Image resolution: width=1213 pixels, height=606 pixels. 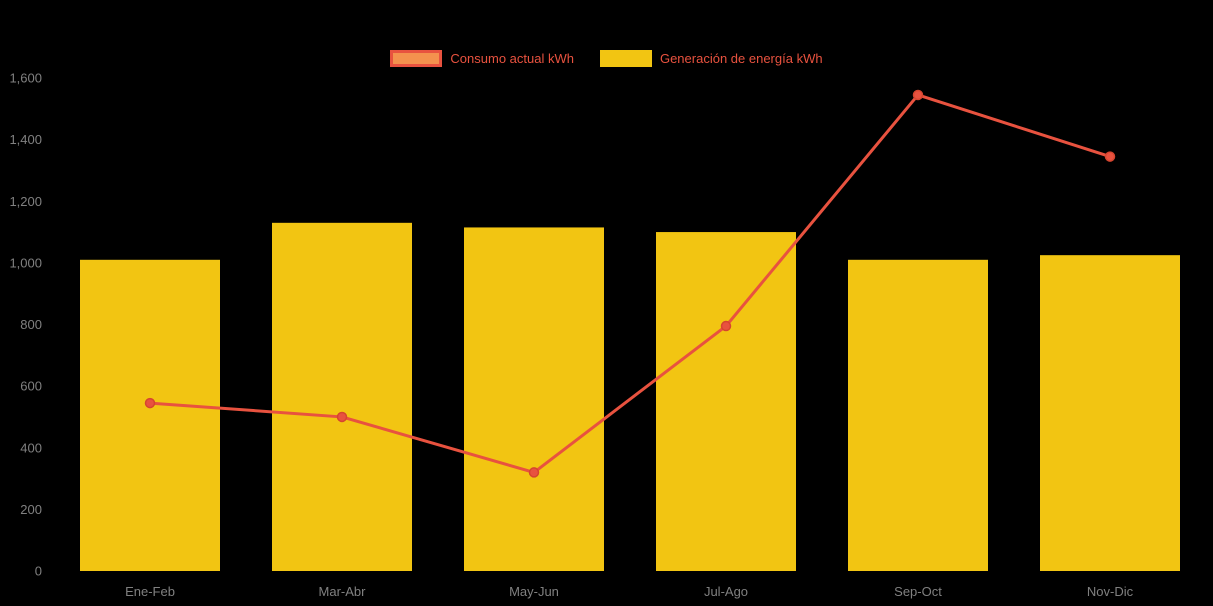 What do you see at coordinates (31, 386) in the screenshot?
I see `y-tick-label: 600` at bounding box center [31, 386].